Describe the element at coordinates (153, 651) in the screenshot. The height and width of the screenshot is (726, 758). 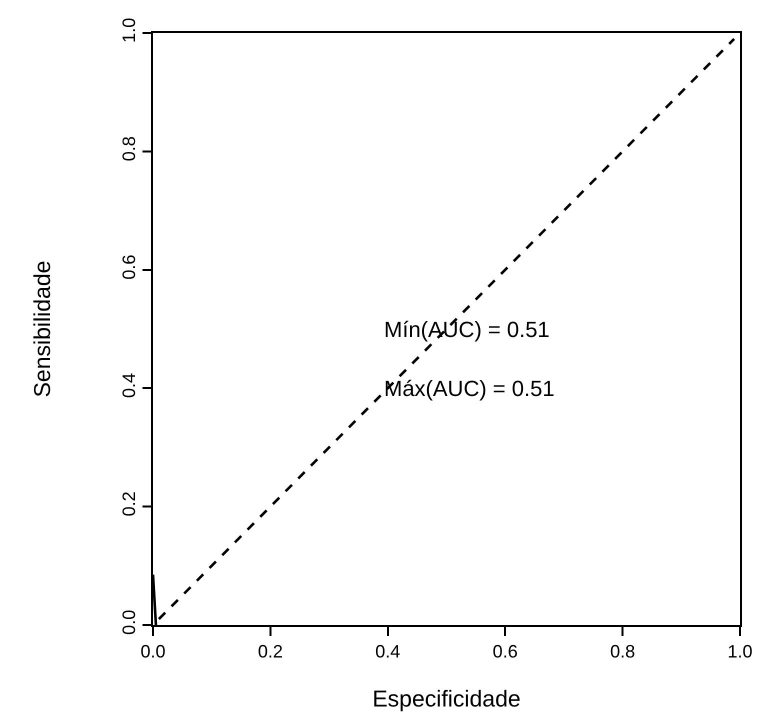
I see `x-tick-label: 0.0` at that location.